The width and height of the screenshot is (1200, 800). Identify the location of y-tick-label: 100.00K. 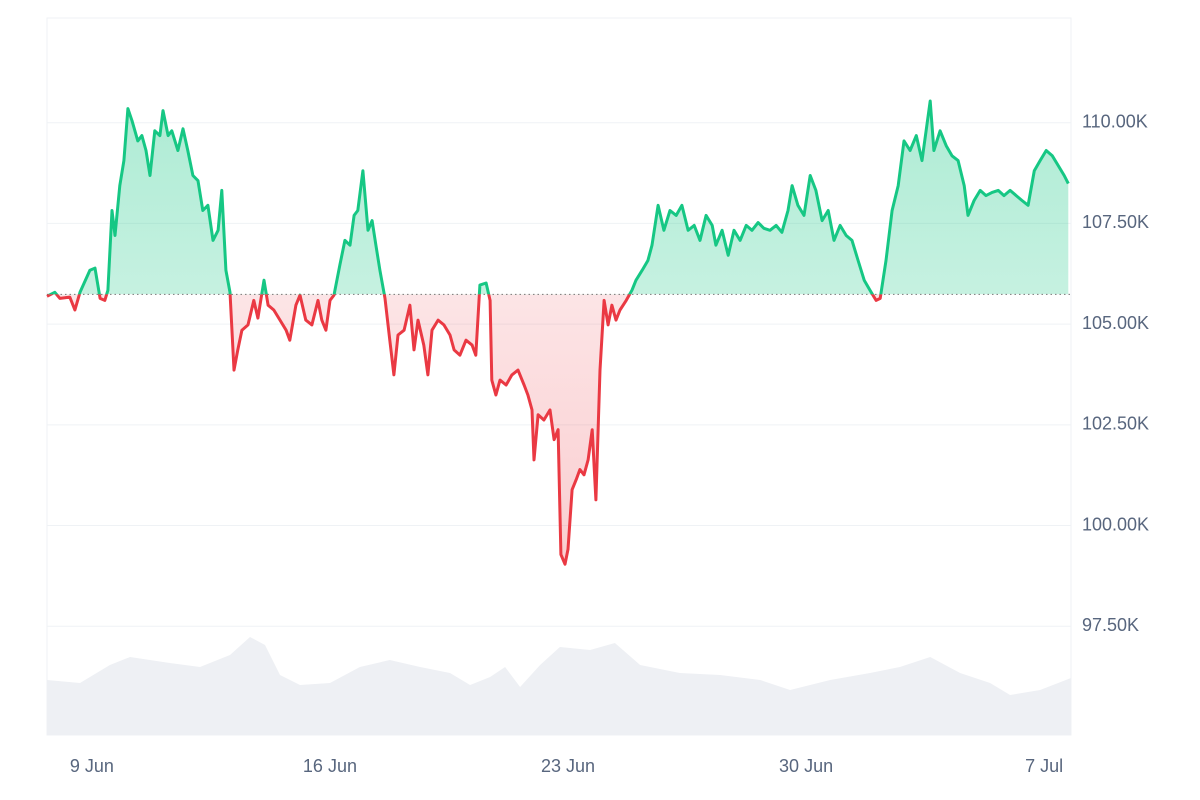
(1115, 524).